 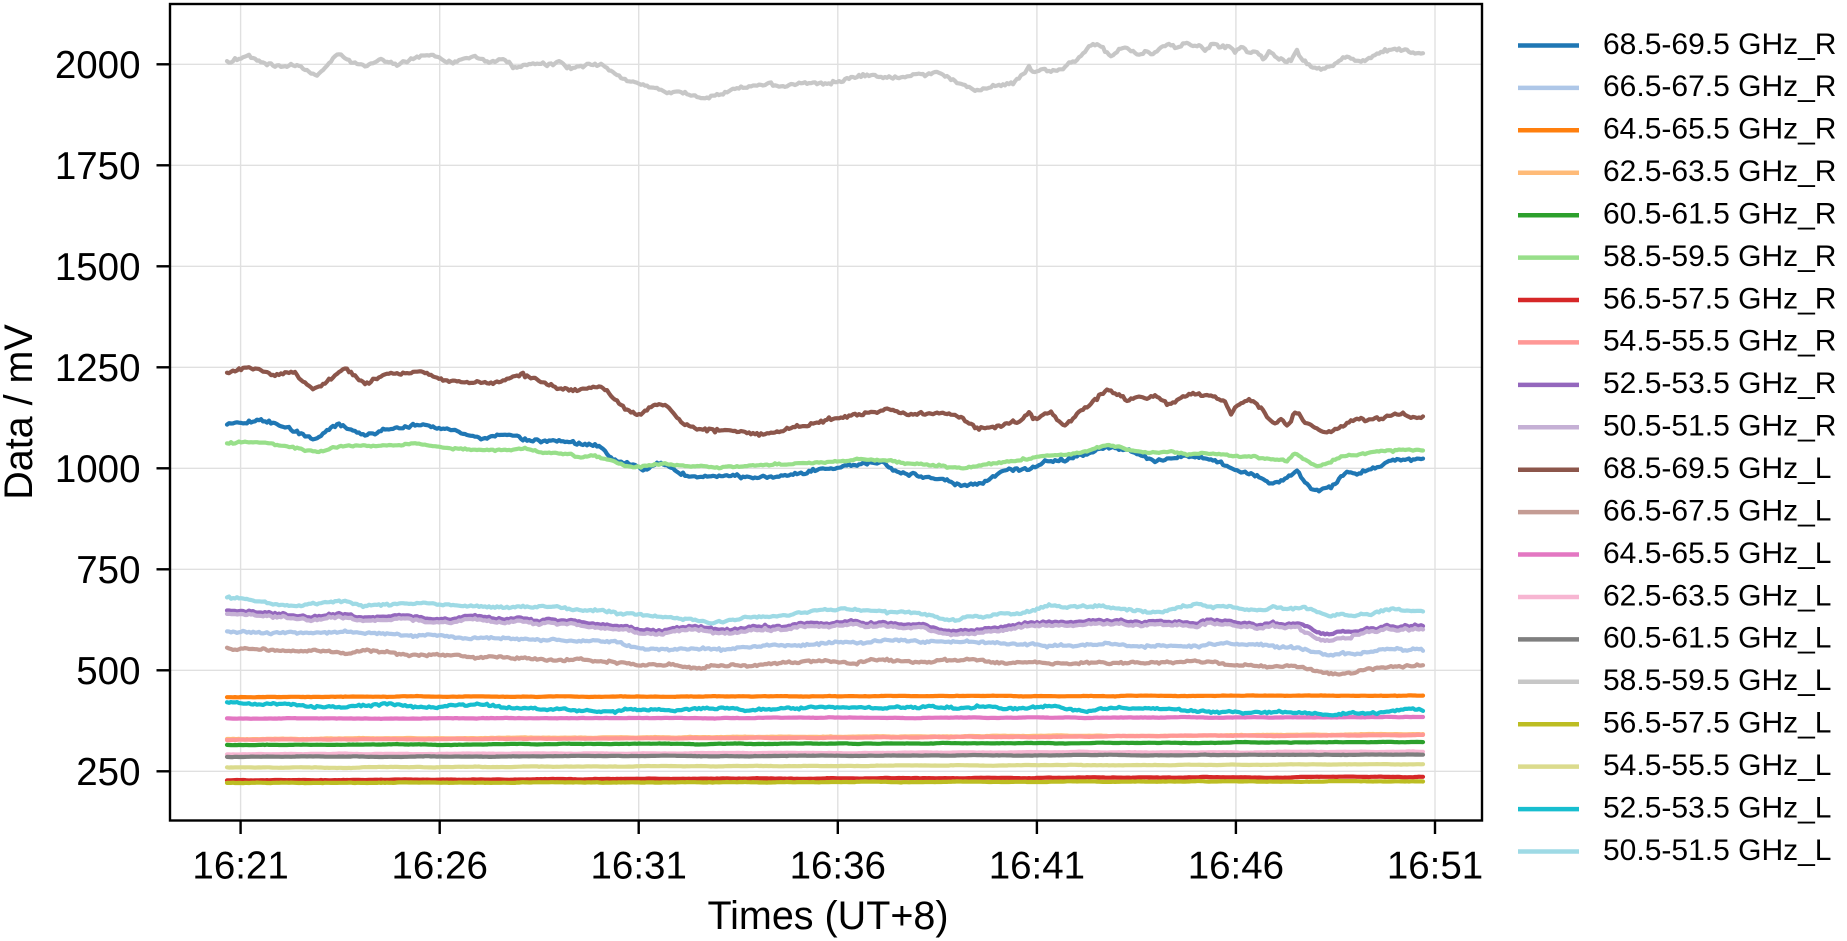 I want to click on svg-text: 58.5-59.5 GHz_L, so click(x=1717, y=680).